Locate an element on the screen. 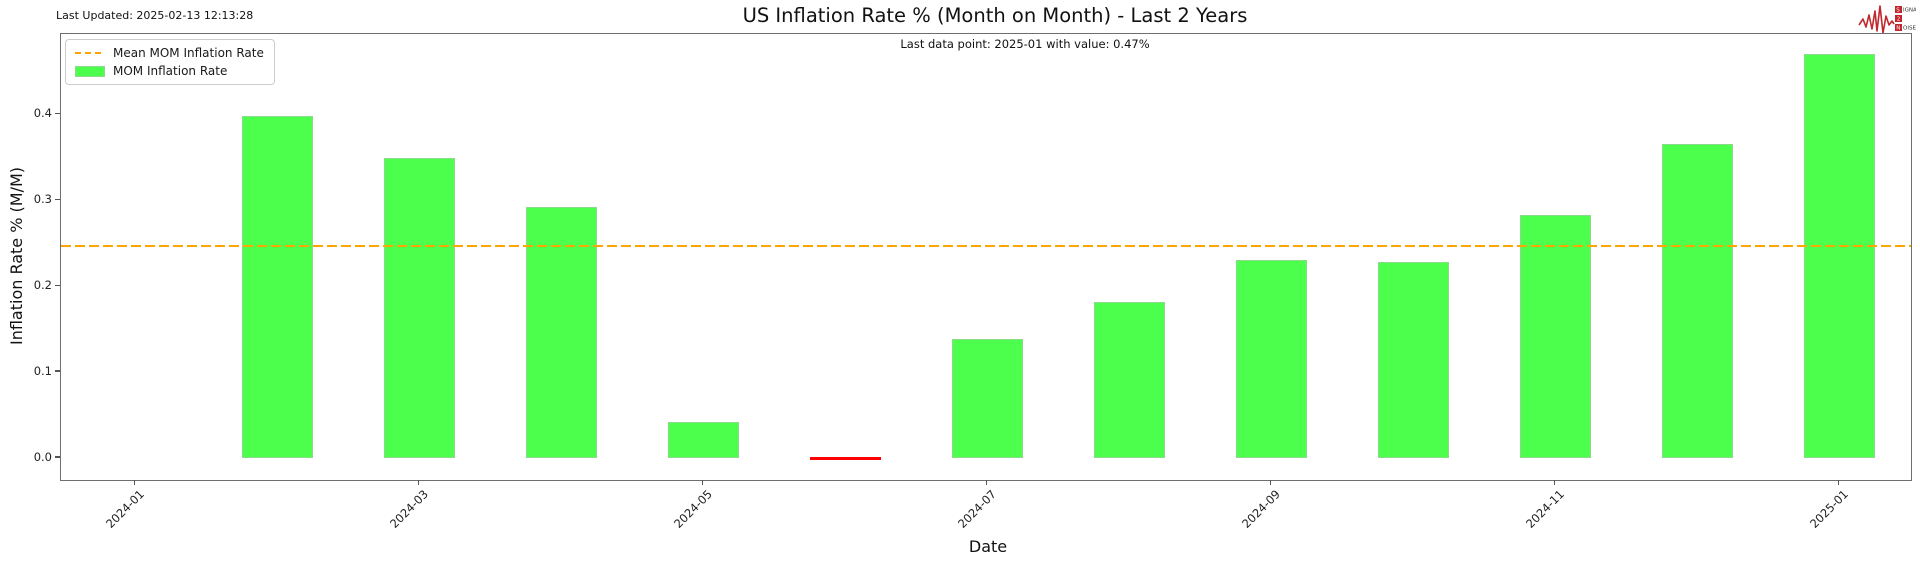 The image size is (1920, 569). legend-label-mom: MOM Inflation Rate is located at coordinates (170, 71).